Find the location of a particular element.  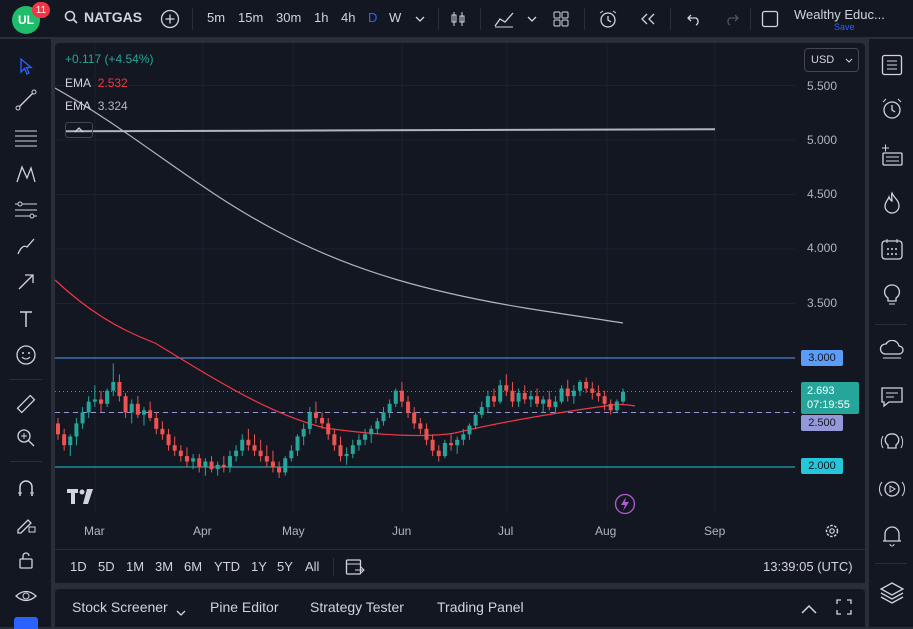

timeframe-1h: 1h is located at coordinates (321, 17).